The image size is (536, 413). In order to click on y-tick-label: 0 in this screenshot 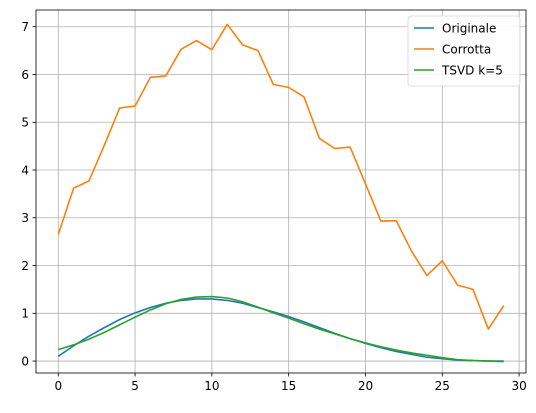, I will do `click(25, 361)`.